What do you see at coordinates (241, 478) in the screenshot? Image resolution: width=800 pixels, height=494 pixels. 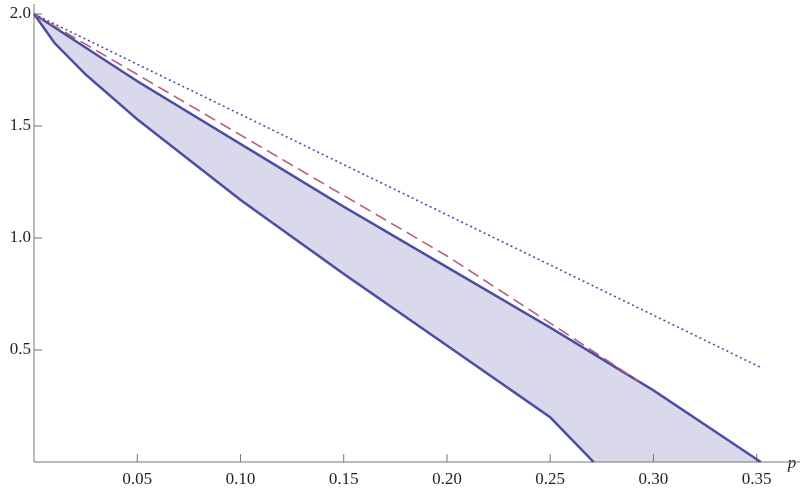 I see `x-tick-label: 0.10` at bounding box center [241, 478].